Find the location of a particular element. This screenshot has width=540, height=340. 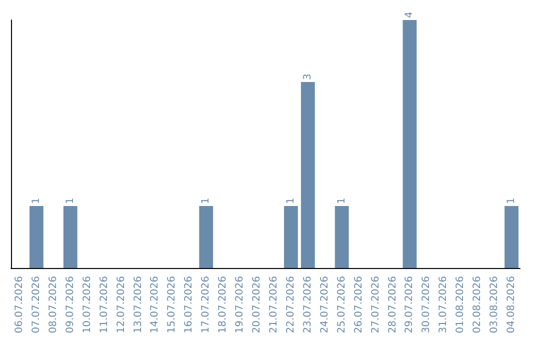

x-tick-label: 16.07.2026 is located at coordinates (189, 305).